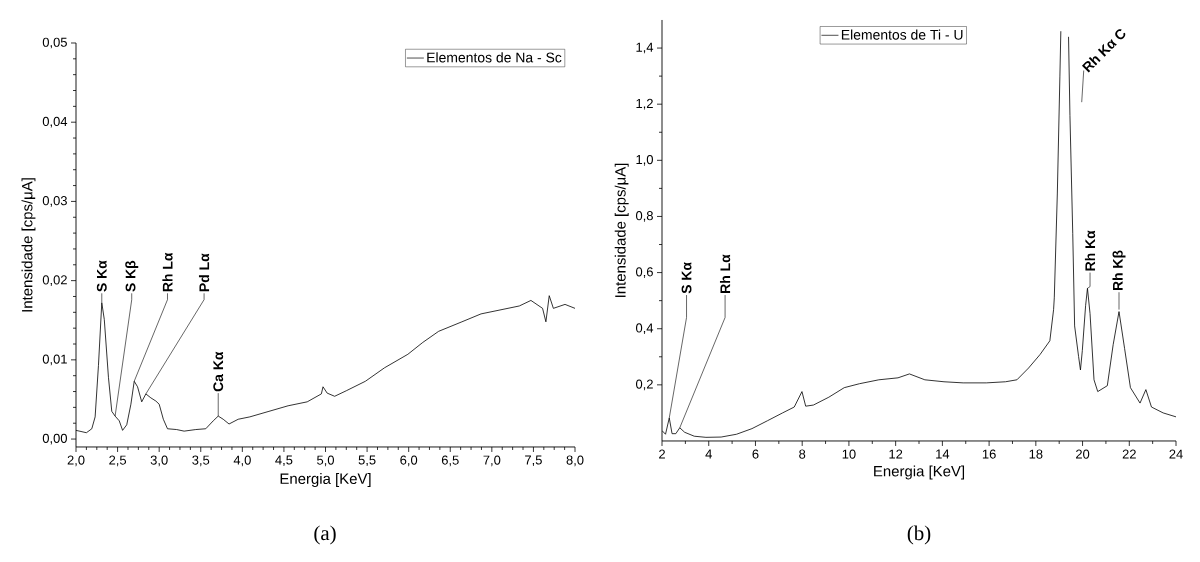 The width and height of the screenshot is (1200, 562). What do you see at coordinates (943, 454) in the screenshot?
I see `x-tick-label: 14` at bounding box center [943, 454].